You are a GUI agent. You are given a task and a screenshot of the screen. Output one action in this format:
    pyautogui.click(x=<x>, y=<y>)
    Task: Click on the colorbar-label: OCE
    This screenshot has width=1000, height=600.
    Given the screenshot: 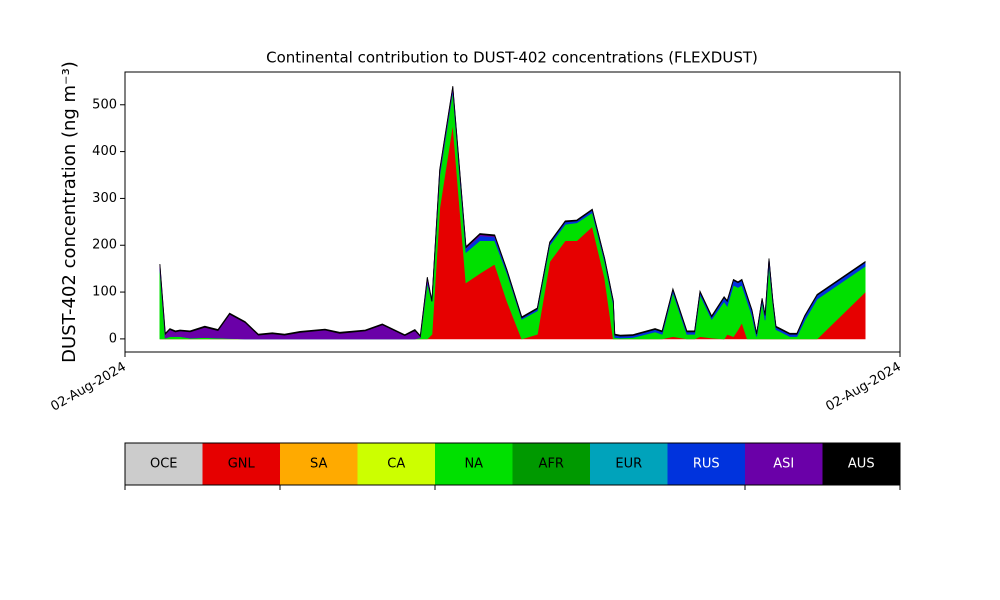 What is the action you would take?
    pyautogui.click(x=164, y=464)
    